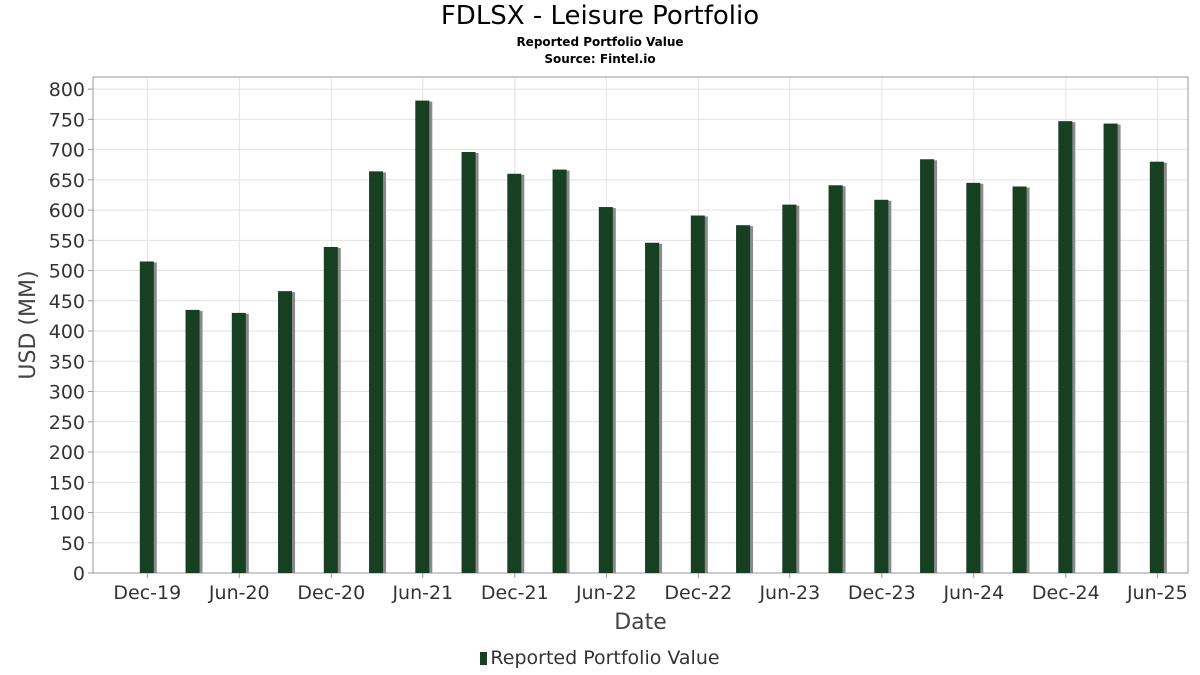 Image resolution: width=1200 pixels, height=675 pixels. I want to click on y-tick-label-9: 450, so click(67, 302).